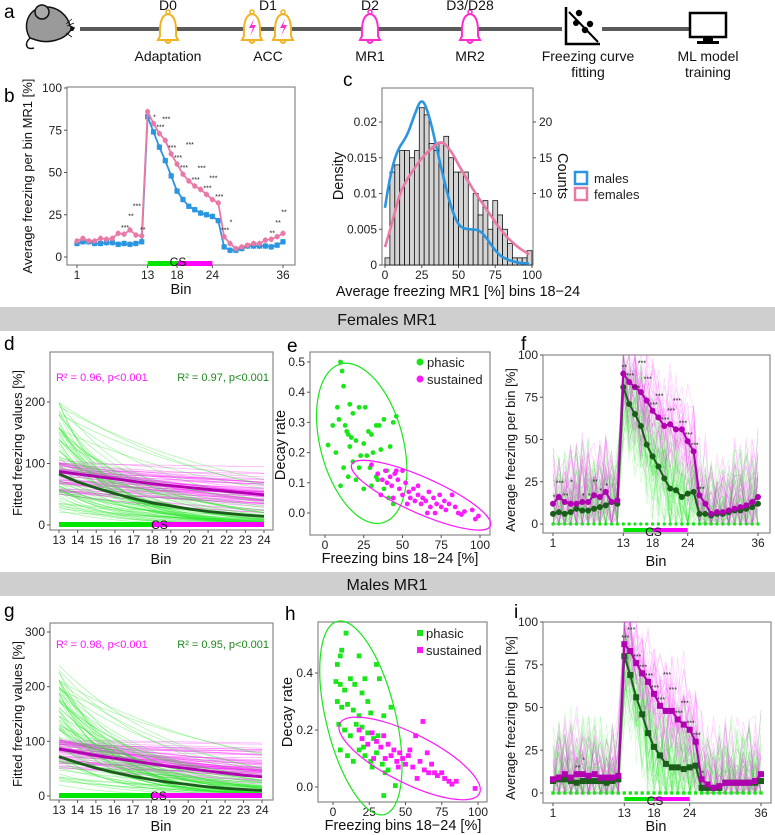 This screenshot has height=835, width=775. I want to click on y-tick-label: 0.3, so click(296, 422).